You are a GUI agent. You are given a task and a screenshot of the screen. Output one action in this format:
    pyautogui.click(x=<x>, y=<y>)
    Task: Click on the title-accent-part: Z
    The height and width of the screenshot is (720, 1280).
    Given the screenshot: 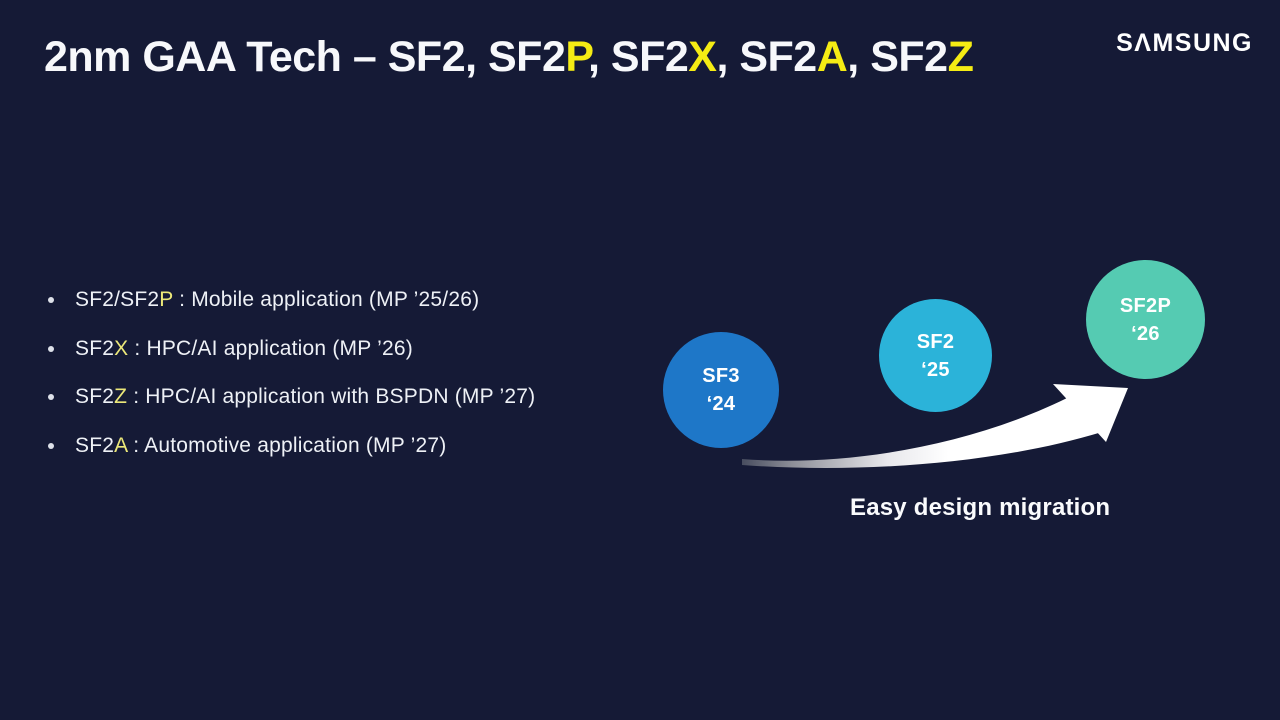 What is the action you would take?
    pyautogui.click(x=960, y=57)
    